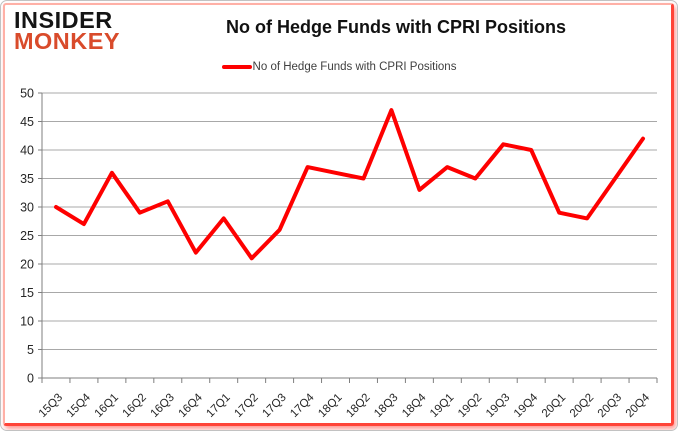 This screenshot has height=431, width=678. What do you see at coordinates (354, 67) in the screenshot?
I see `legend-label: No of Hedge Funds with CPRI Positions` at bounding box center [354, 67].